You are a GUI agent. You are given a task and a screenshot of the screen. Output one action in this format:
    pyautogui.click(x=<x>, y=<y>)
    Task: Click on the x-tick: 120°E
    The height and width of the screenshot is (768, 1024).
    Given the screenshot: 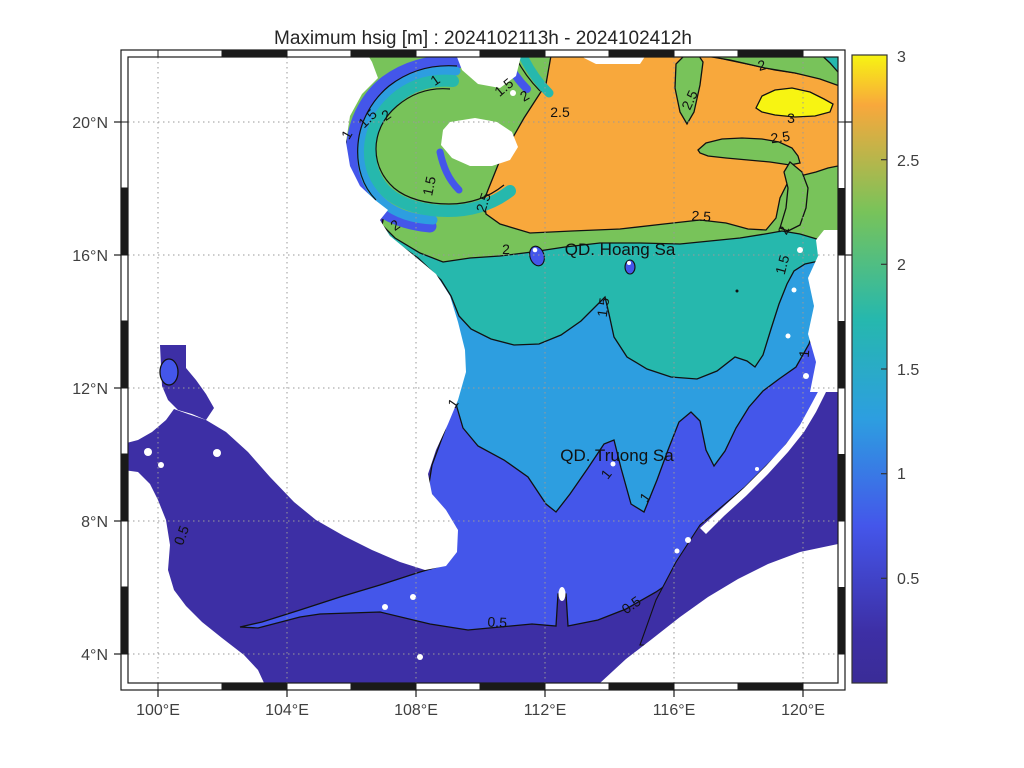 What is the action you would take?
    pyautogui.click(x=803, y=710)
    